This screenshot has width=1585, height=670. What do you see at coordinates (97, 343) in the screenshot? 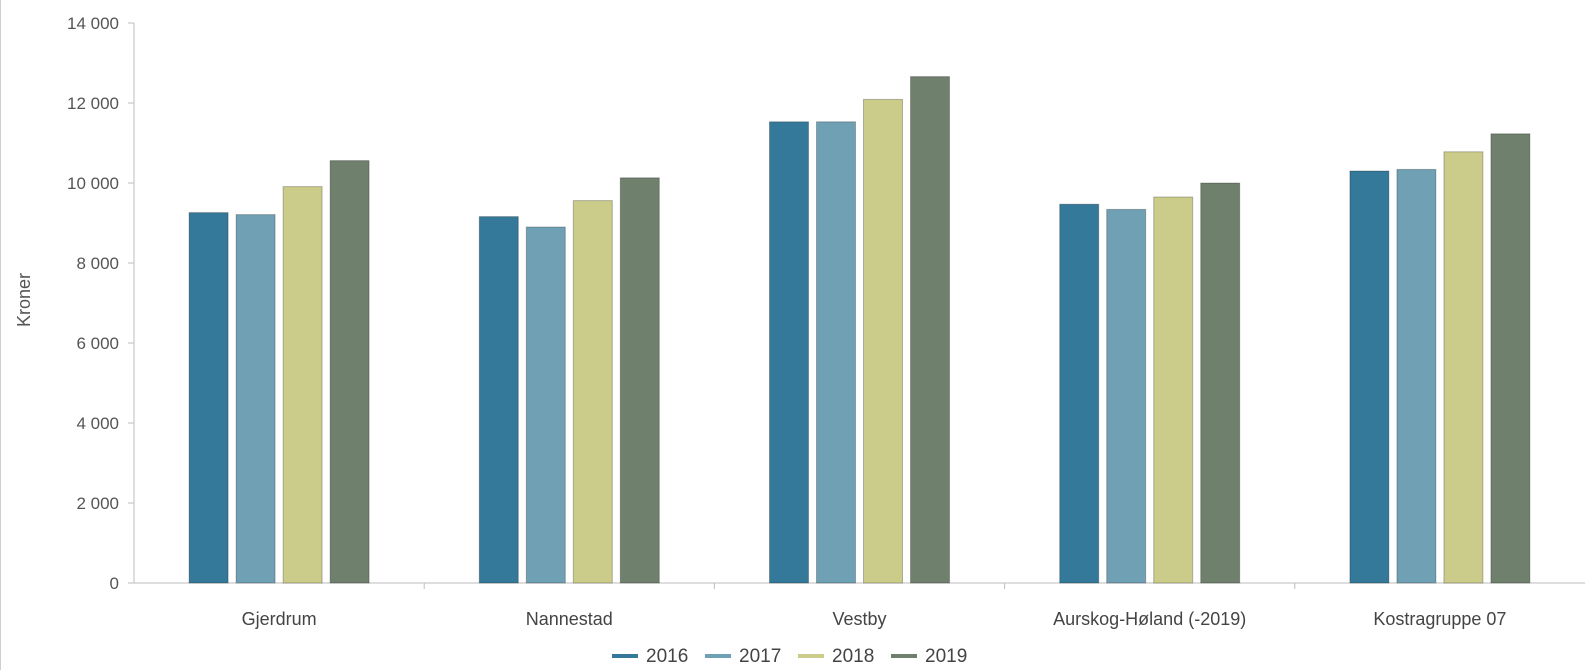
I see `y-tick-label: 6 000` at bounding box center [97, 343].